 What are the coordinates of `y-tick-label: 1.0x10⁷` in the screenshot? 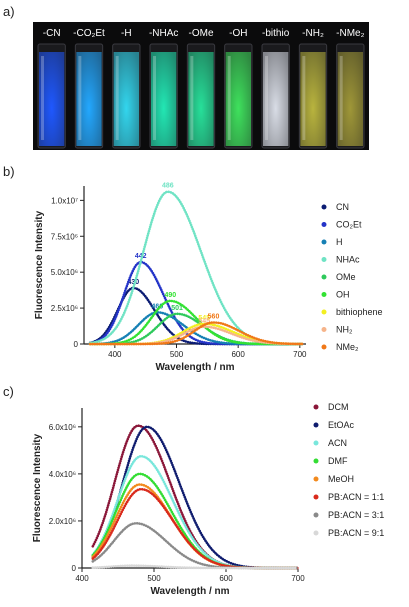 It's located at (64, 200).